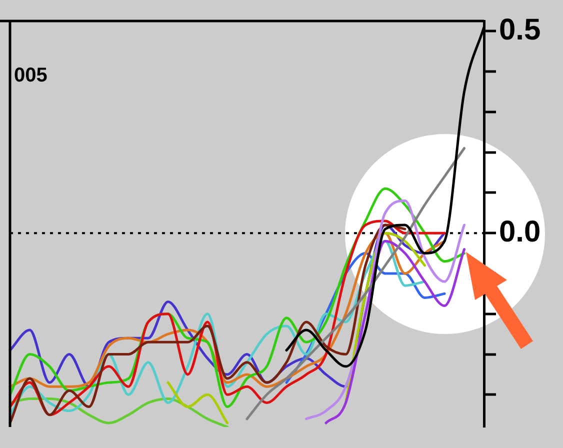 This screenshot has height=448, width=563. I want to click on y-tick-label: 0.5, so click(520, 29).